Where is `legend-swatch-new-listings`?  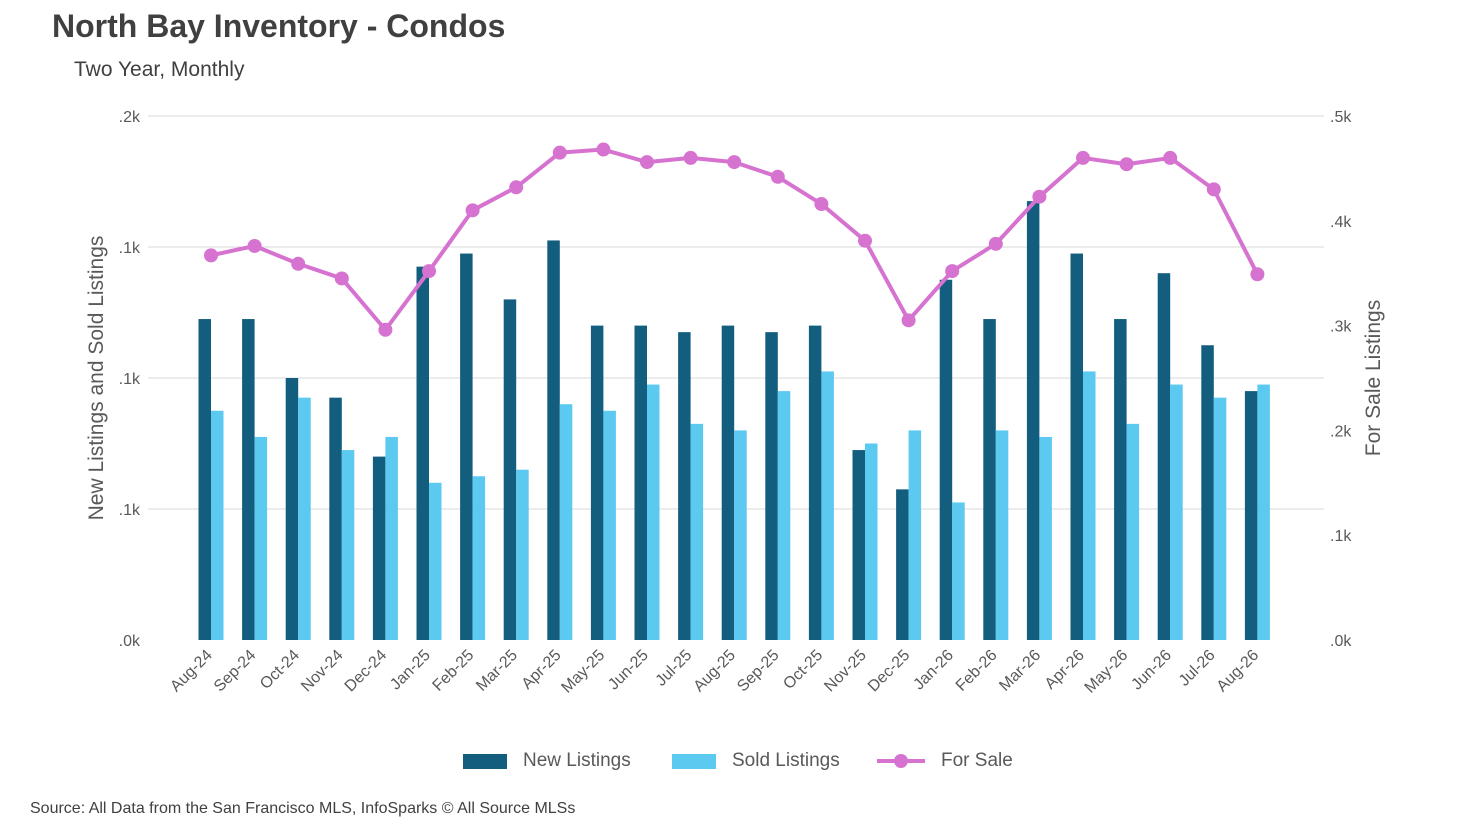
legend-swatch-new-listings is located at coordinates (485, 761).